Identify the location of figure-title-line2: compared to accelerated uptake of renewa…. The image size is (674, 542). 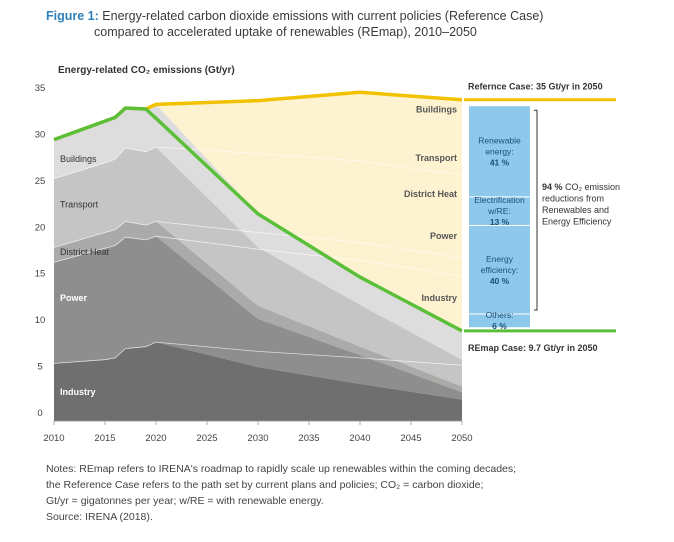
(285, 32).